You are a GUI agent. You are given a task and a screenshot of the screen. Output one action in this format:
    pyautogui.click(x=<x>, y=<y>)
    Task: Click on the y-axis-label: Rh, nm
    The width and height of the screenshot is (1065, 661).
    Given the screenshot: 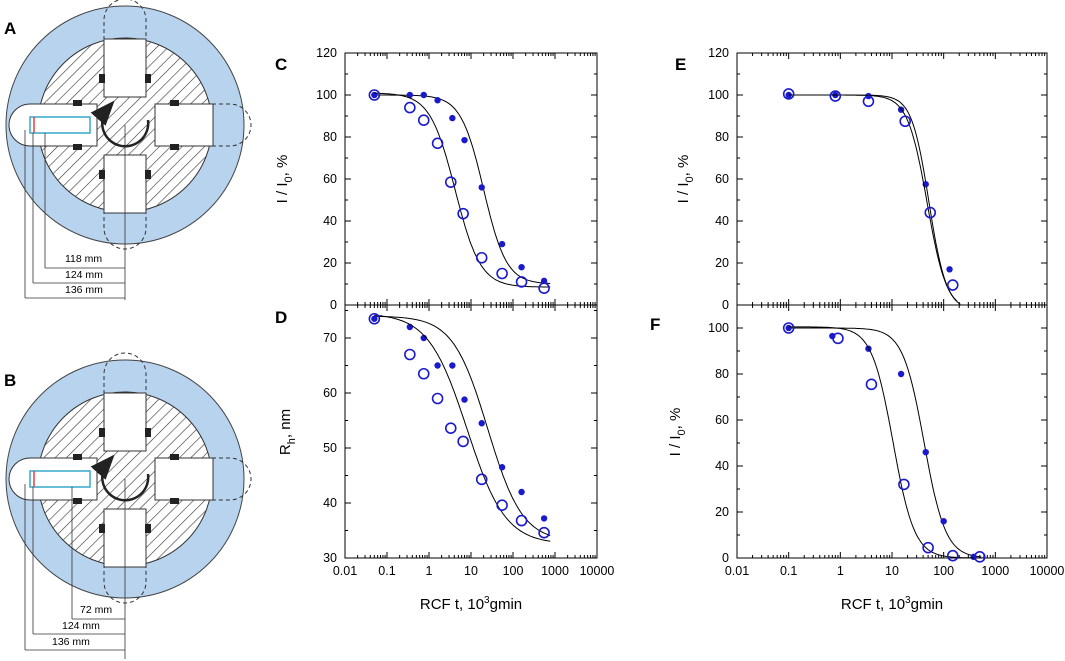 What is the action you would take?
    pyautogui.click(x=287, y=432)
    